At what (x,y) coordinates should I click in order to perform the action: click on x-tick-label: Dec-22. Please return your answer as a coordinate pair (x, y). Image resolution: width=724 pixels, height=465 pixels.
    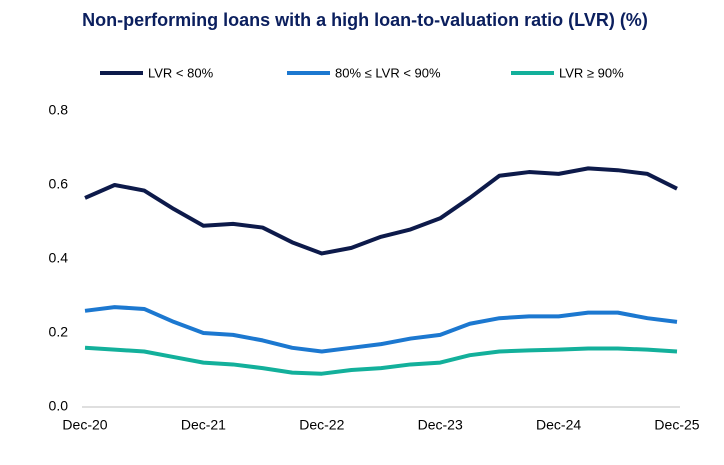
    Looking at the image, I should click on (321, 425).